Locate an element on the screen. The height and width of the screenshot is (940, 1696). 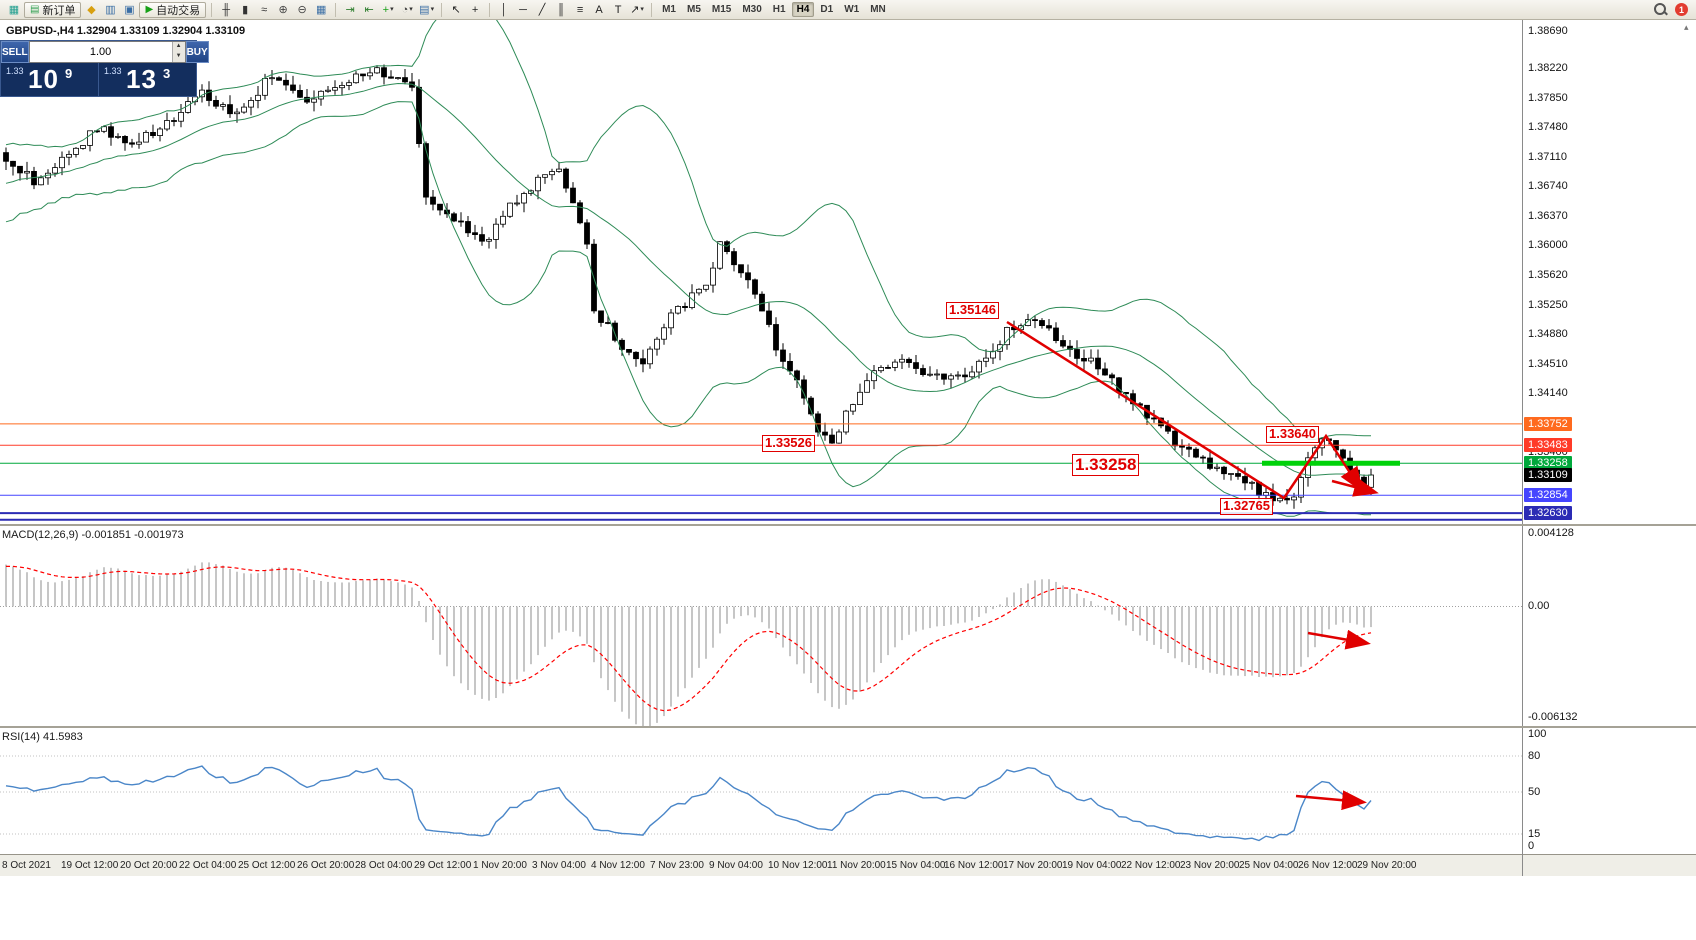
template-icon: ▤ ▾ is located at coordinates (426, 10).